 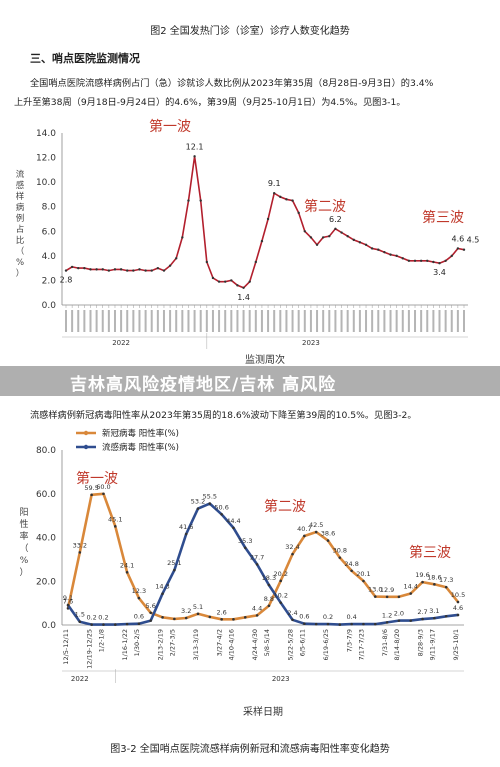 I want to click on covid-data-label: 45.1, so click(x=115, y=519).